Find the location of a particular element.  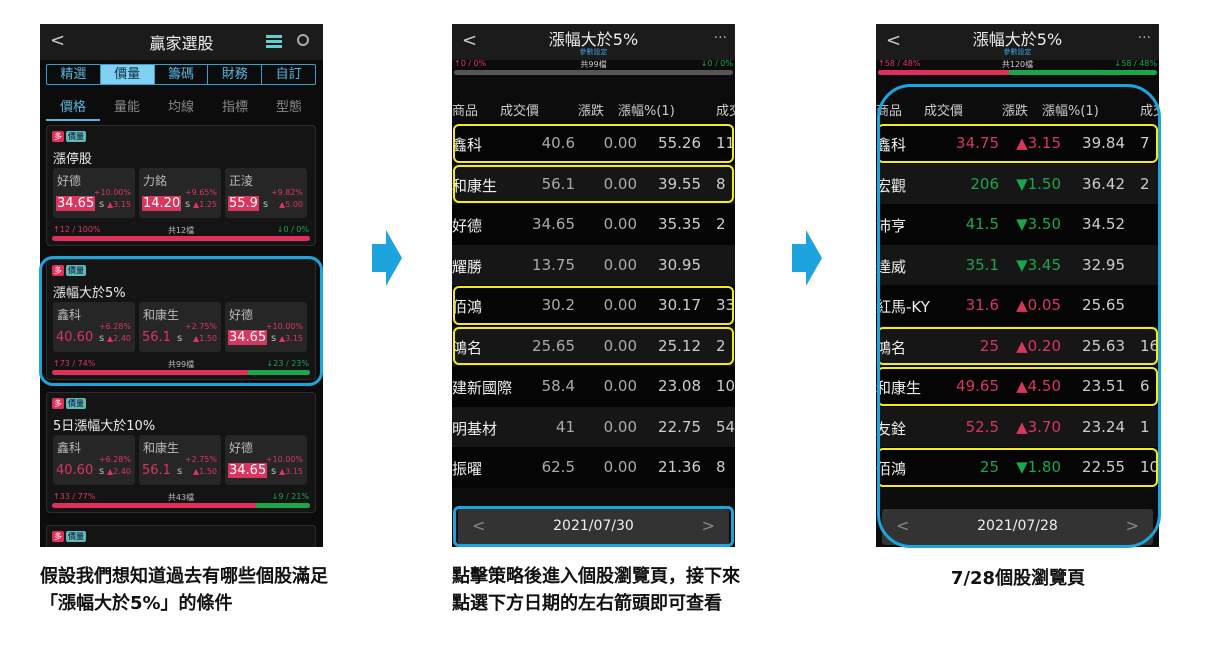

tab-4: 自訂 is located at coordinates (288, 74).